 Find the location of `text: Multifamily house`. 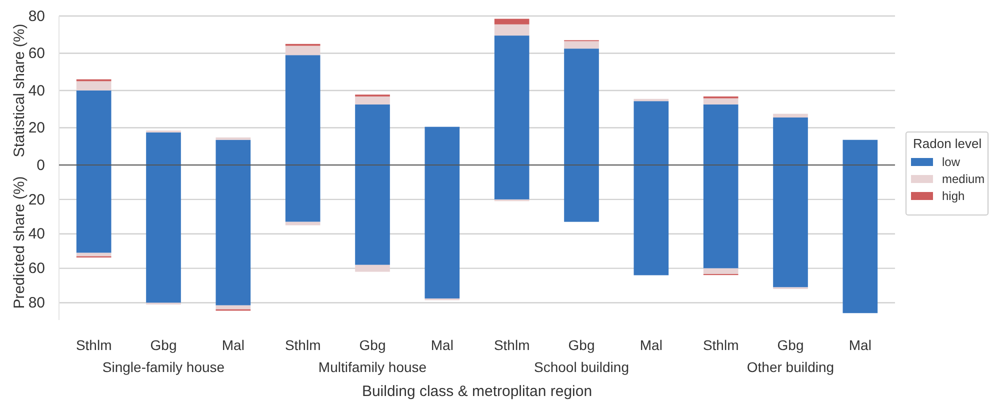

text: Multifamily house is located at coordinates (372, 367).